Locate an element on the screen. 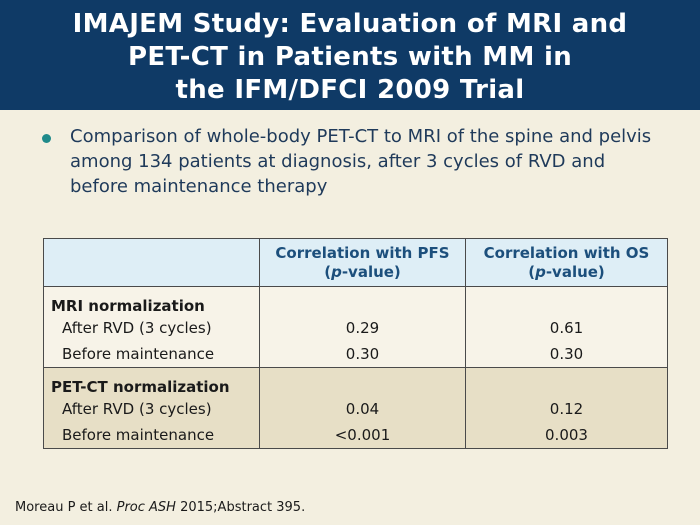 Image resolution: width=700 pixels, height=525 pixels. pfs-value: <0.001 is located at coordinates (362, 435).